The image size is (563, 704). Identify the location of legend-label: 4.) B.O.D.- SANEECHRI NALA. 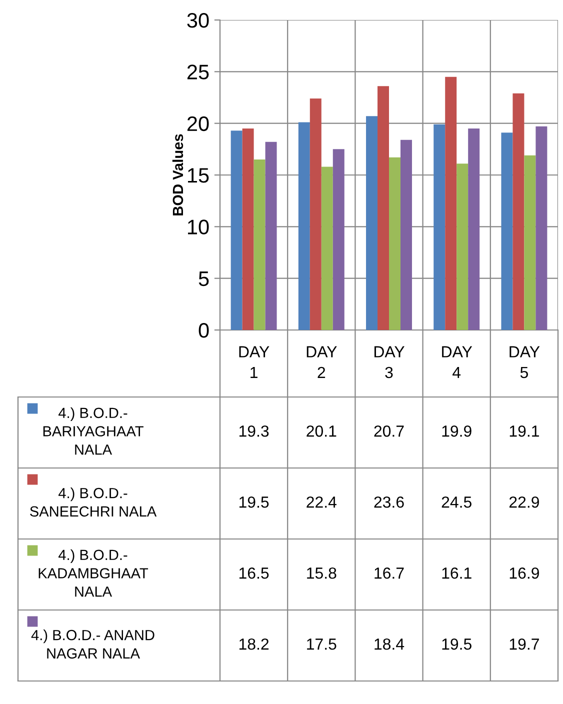
(93, 502).